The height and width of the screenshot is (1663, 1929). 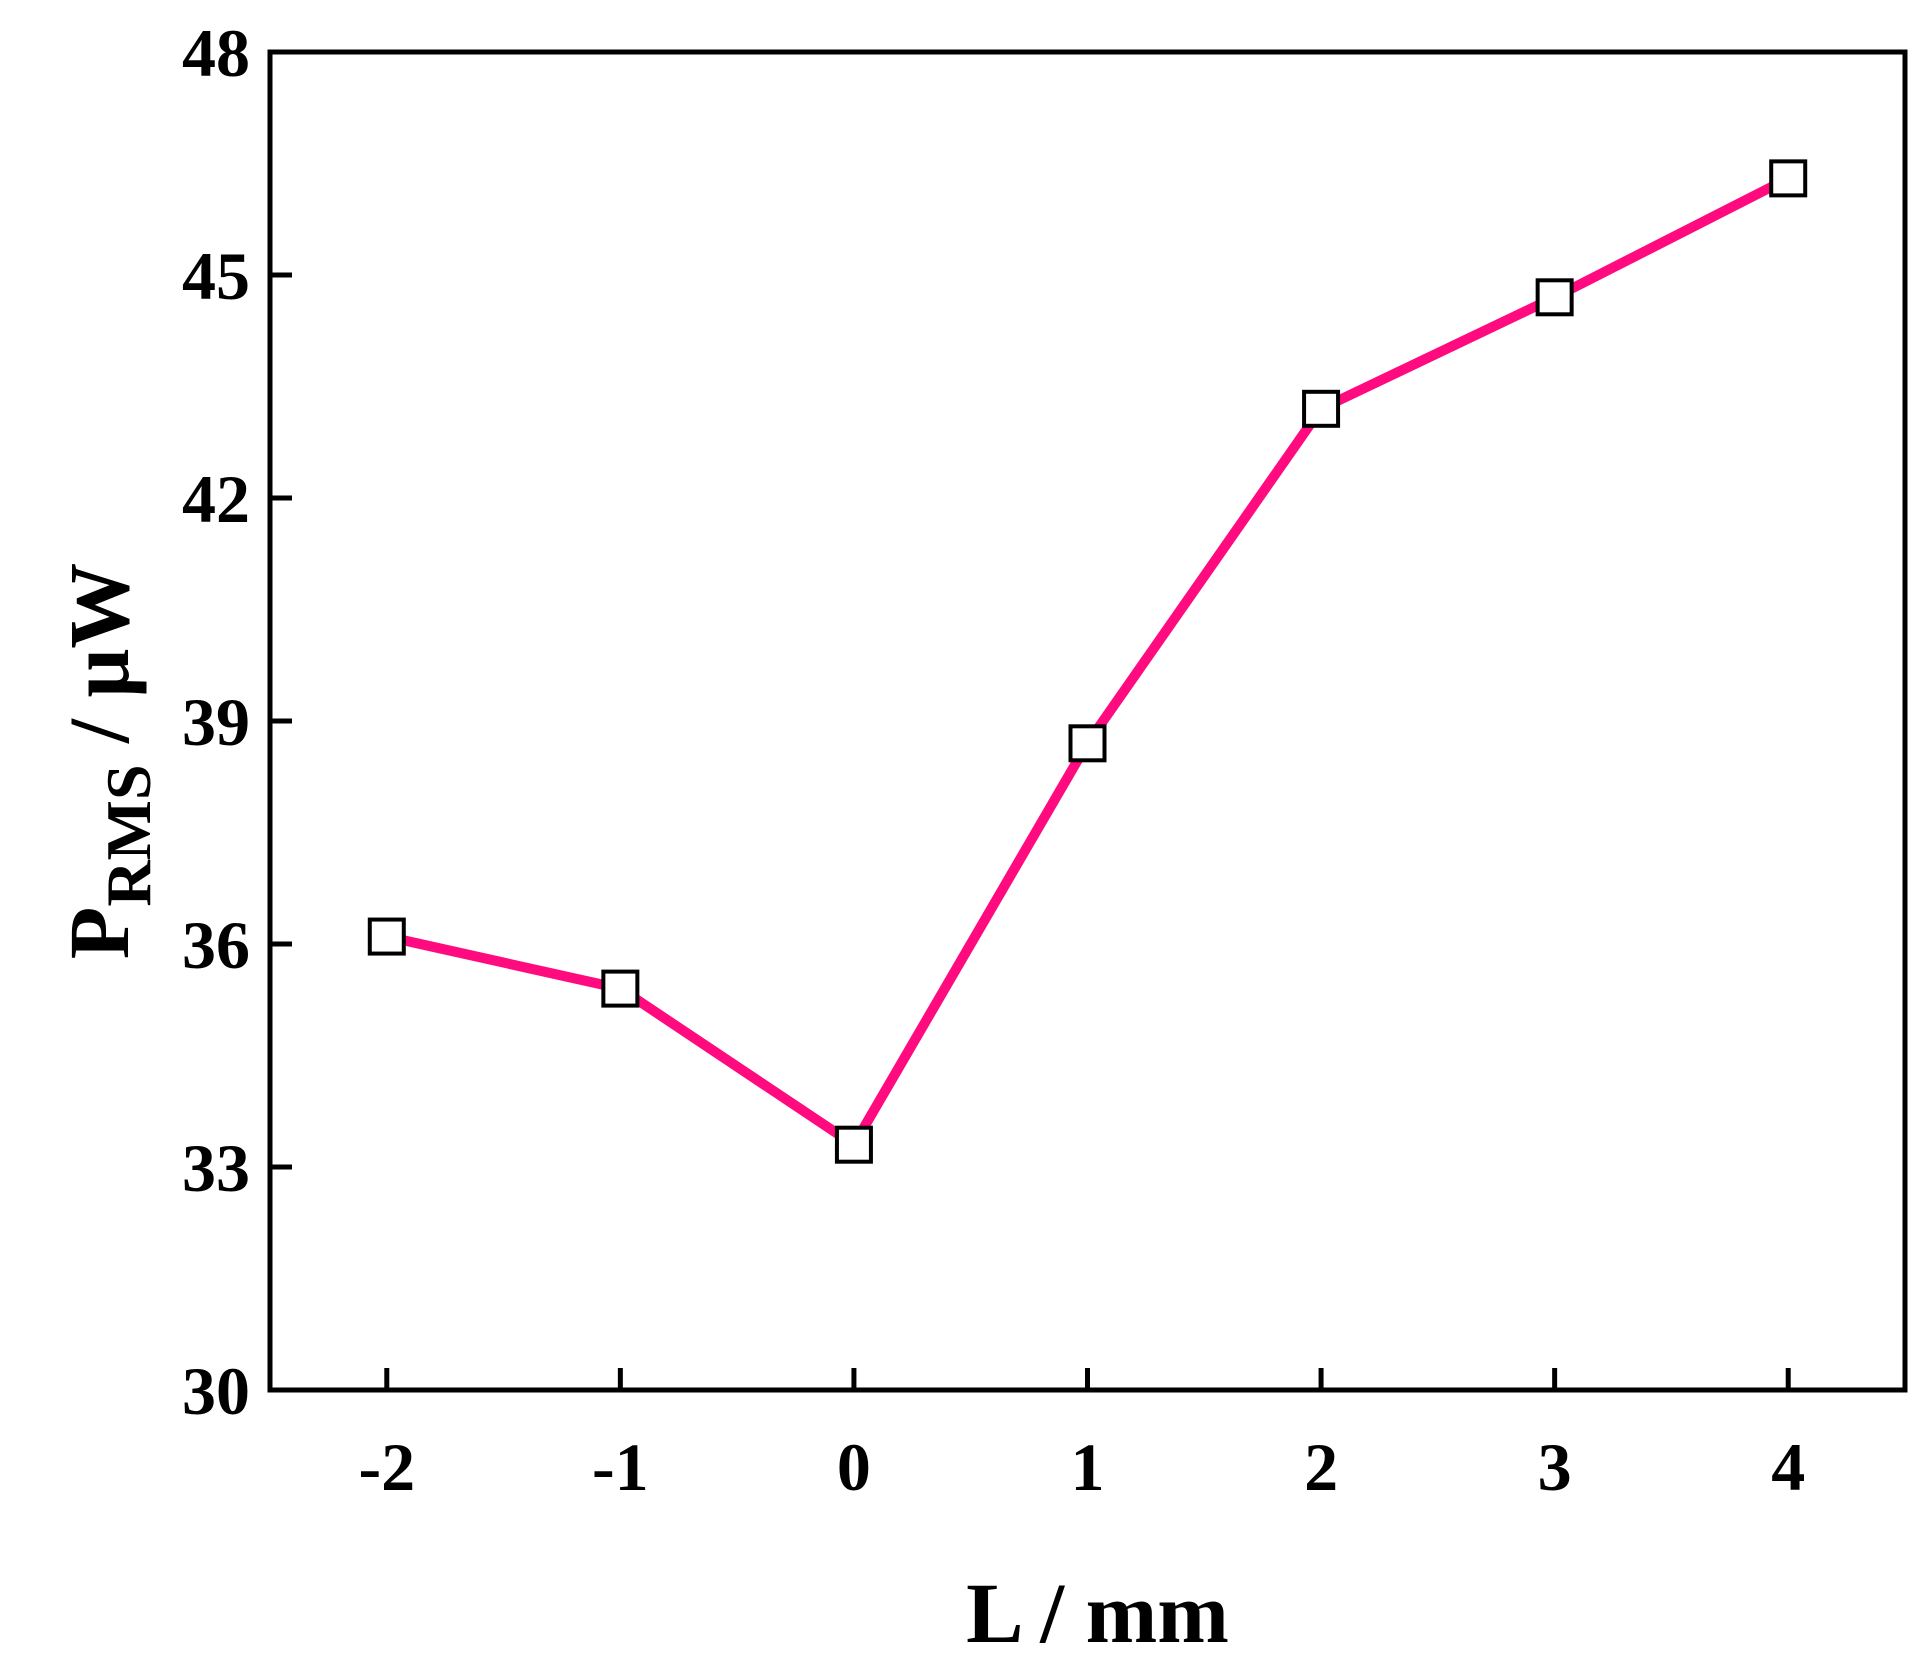 I want to click on x-ticks: -2 -1 0 1 2 3 4, so click(x=1081, y=1436).